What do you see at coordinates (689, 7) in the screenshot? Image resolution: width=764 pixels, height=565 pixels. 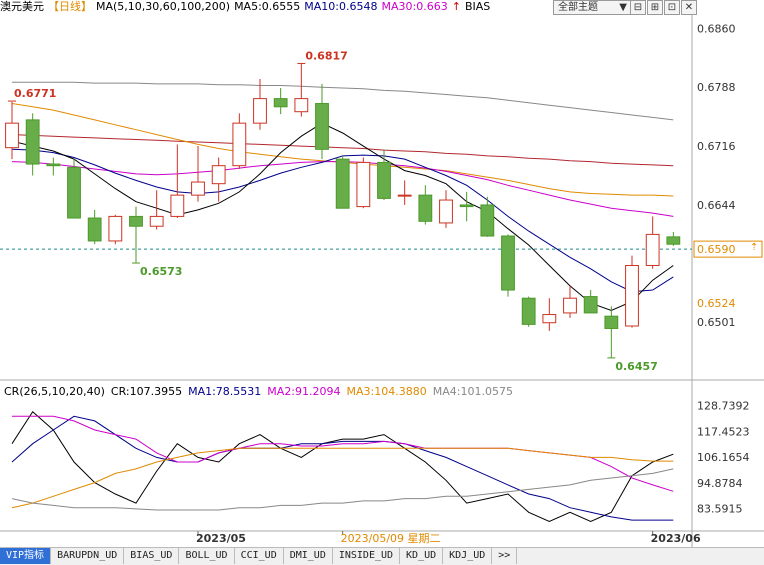 I see `close-icon: ✕` at bounding box center [689, 7].